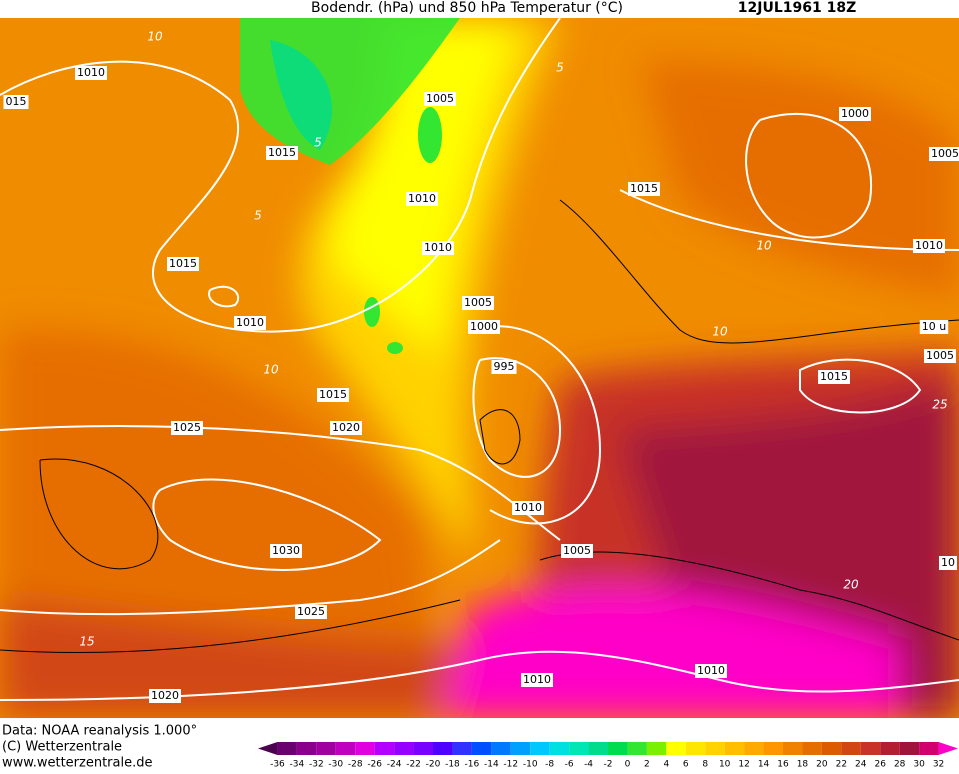 This screenshot has width=959, height=774. What do you see at coordinates (948, 562) in the screenshot?
I see `isobar-label: 10` at bounding box center [948, 562].